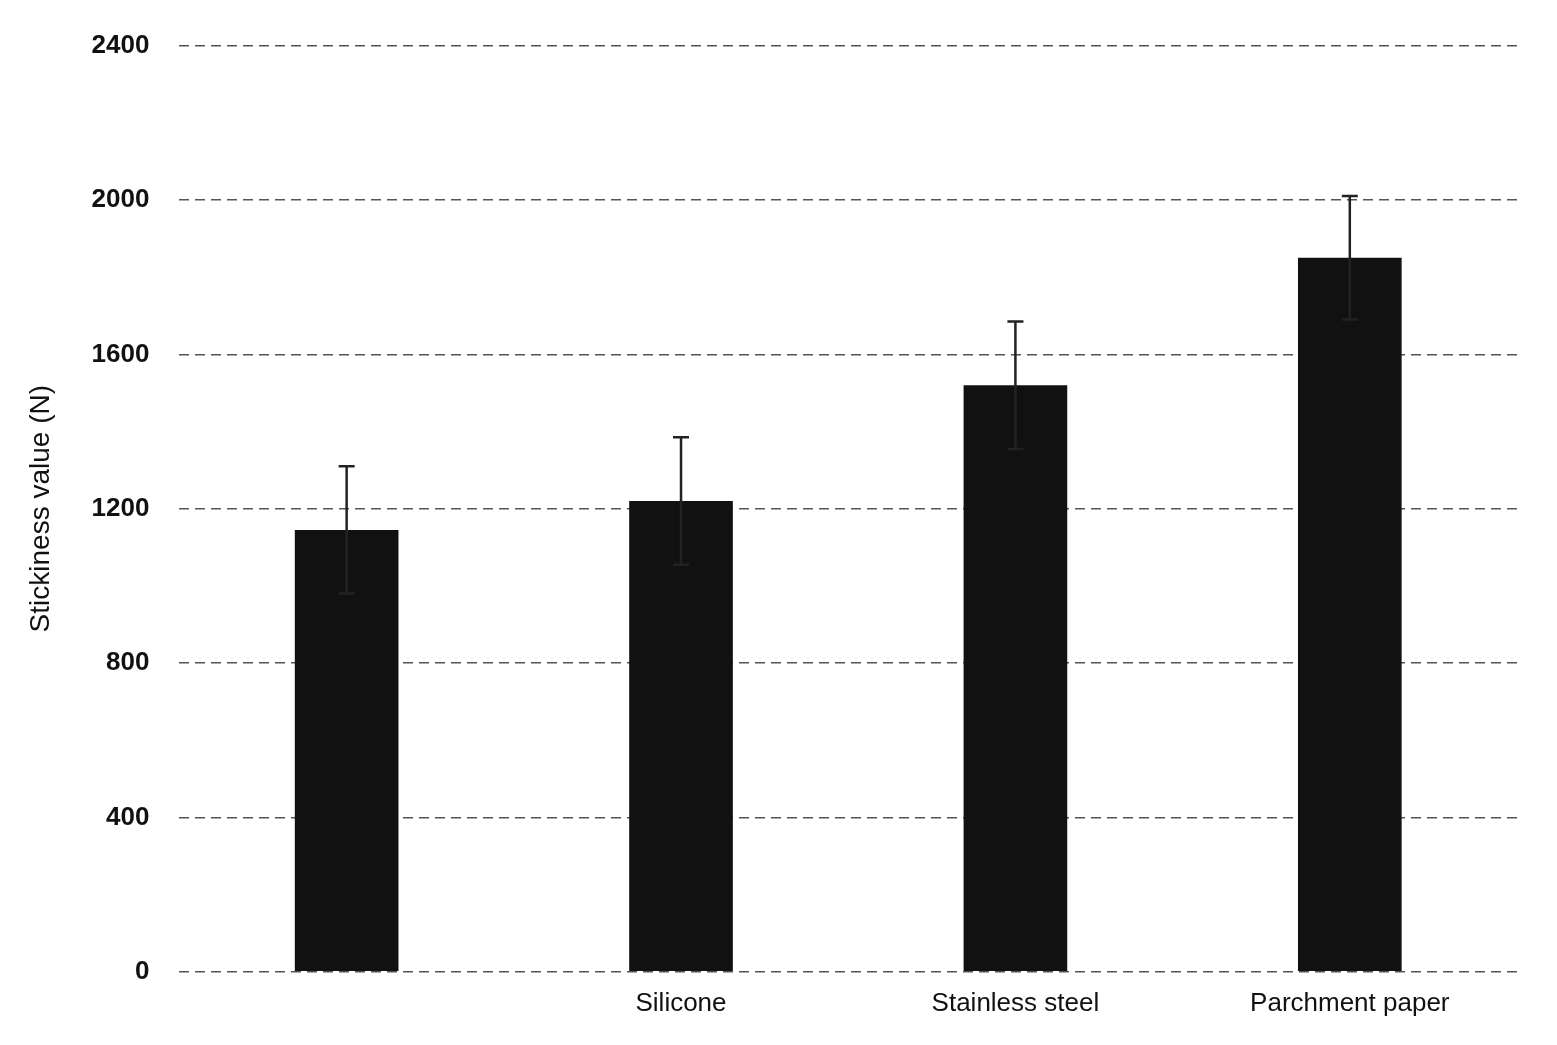  Describe the element at coordinates (681, 1001) in the screenshot. I see `x-tick-label: Silicone` at that location.